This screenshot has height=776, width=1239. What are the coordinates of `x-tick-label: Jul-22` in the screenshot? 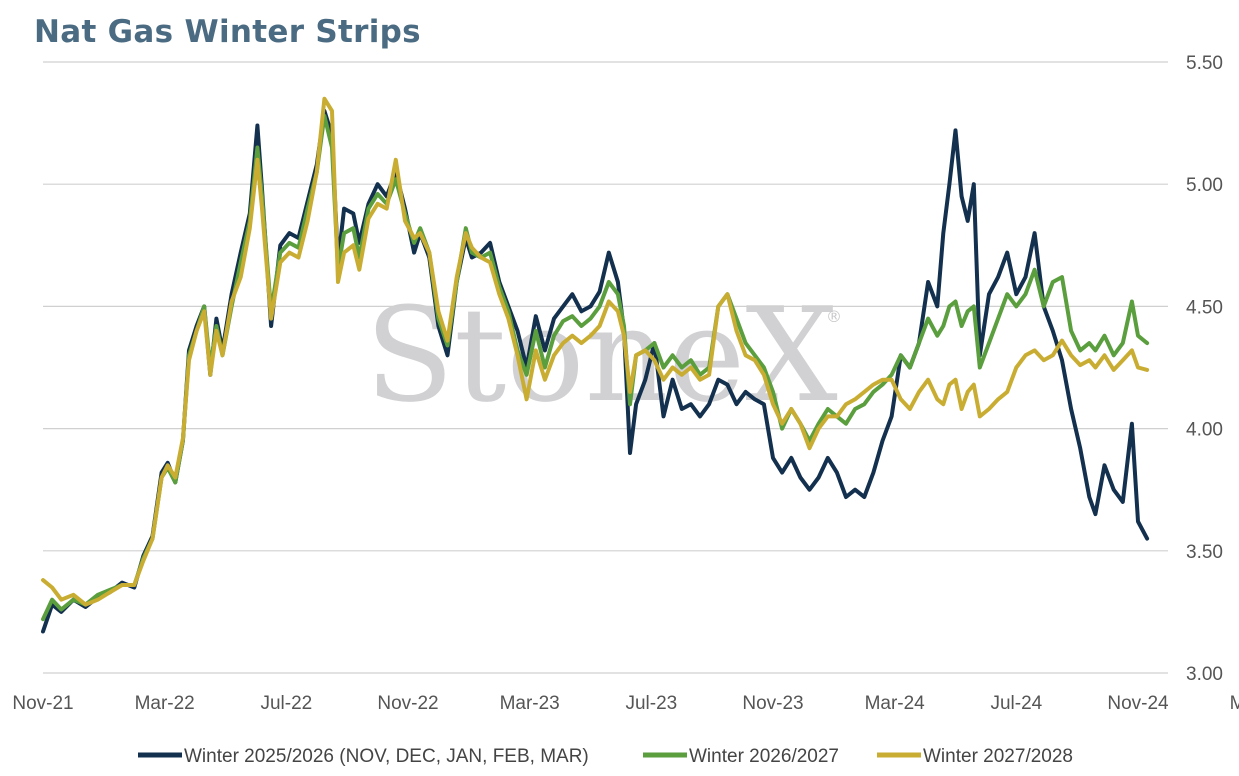 It's located at (286, 703).